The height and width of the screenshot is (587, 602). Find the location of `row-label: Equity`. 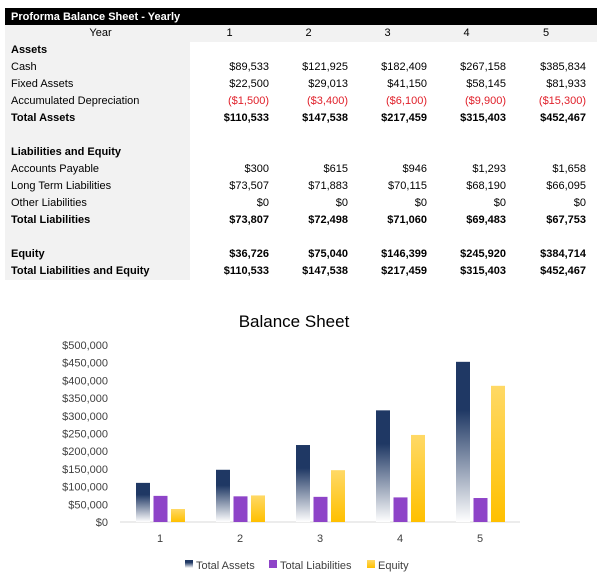

row-label: Equity is located at coordinates (97, 254).